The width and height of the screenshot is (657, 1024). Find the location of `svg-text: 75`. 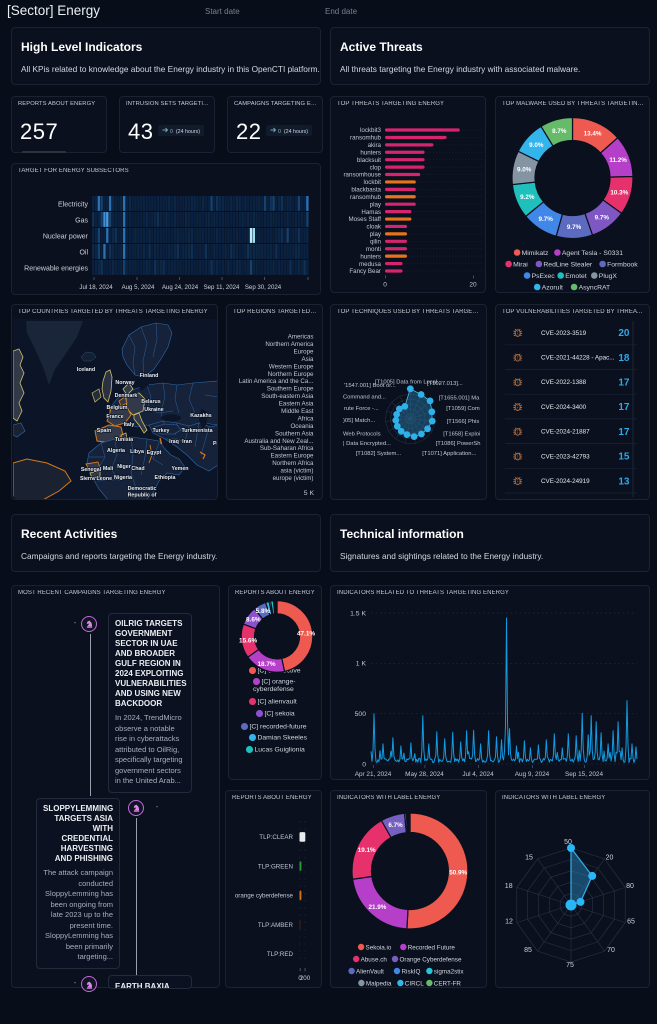

svg-text: 75 is located at coordinates (570, 965).